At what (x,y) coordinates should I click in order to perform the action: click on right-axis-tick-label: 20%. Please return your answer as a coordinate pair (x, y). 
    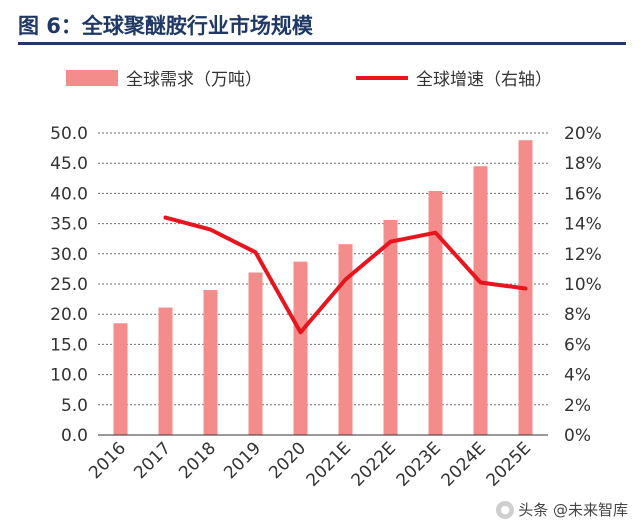
    Looking at the image, I should click on (583, 134).